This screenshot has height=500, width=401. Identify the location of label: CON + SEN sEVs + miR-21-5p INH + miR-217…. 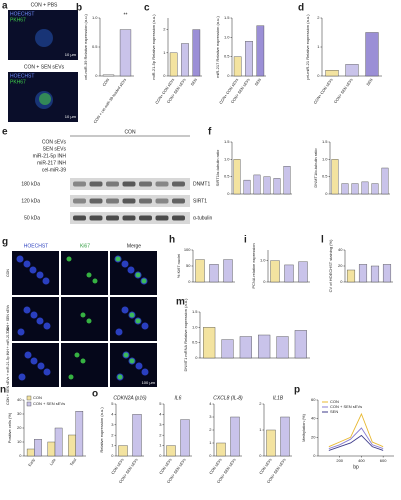
(8, 365).